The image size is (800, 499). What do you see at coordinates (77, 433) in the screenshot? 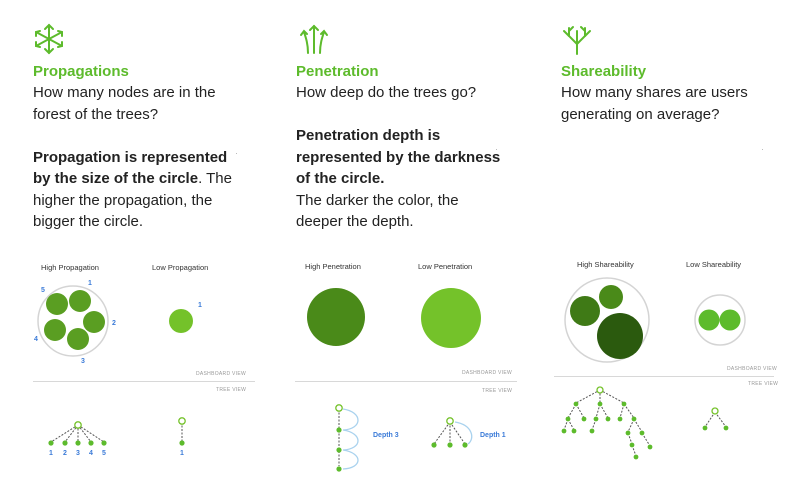
I see `high-propagation-tree` at bounding box center [77, 433].